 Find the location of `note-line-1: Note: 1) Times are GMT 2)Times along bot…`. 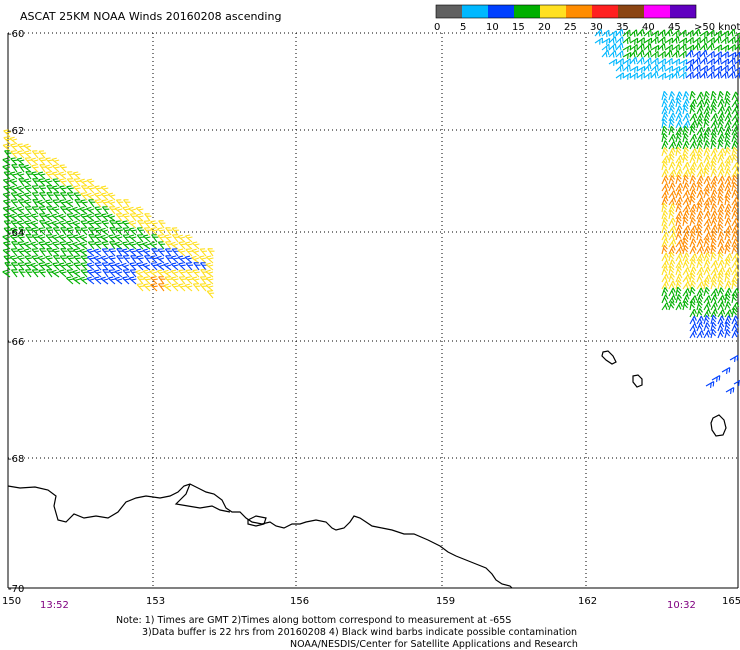

note-line-1: Note: 1) Times are GMT 2)Times along bot… is located at coordinates (313, 620).